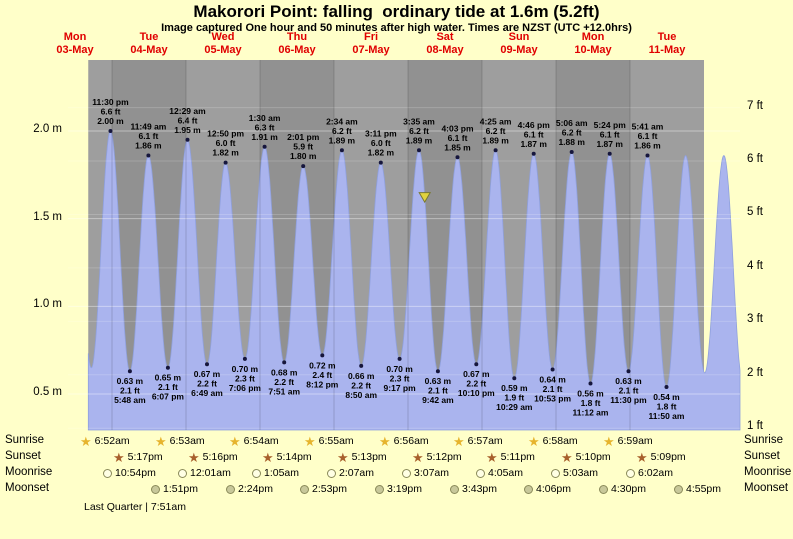 The height and width of the screenshot is (539, 793). Describe the element at coordinates (110, 121) in the screenshot. I see `tide-high-annotation: 2.00 m` at that location.